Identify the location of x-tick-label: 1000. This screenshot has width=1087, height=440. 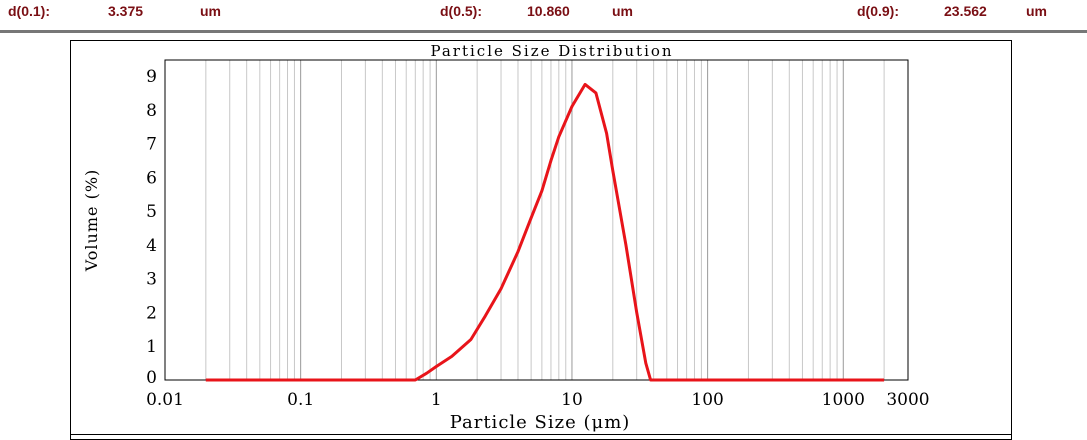
(843, 400).